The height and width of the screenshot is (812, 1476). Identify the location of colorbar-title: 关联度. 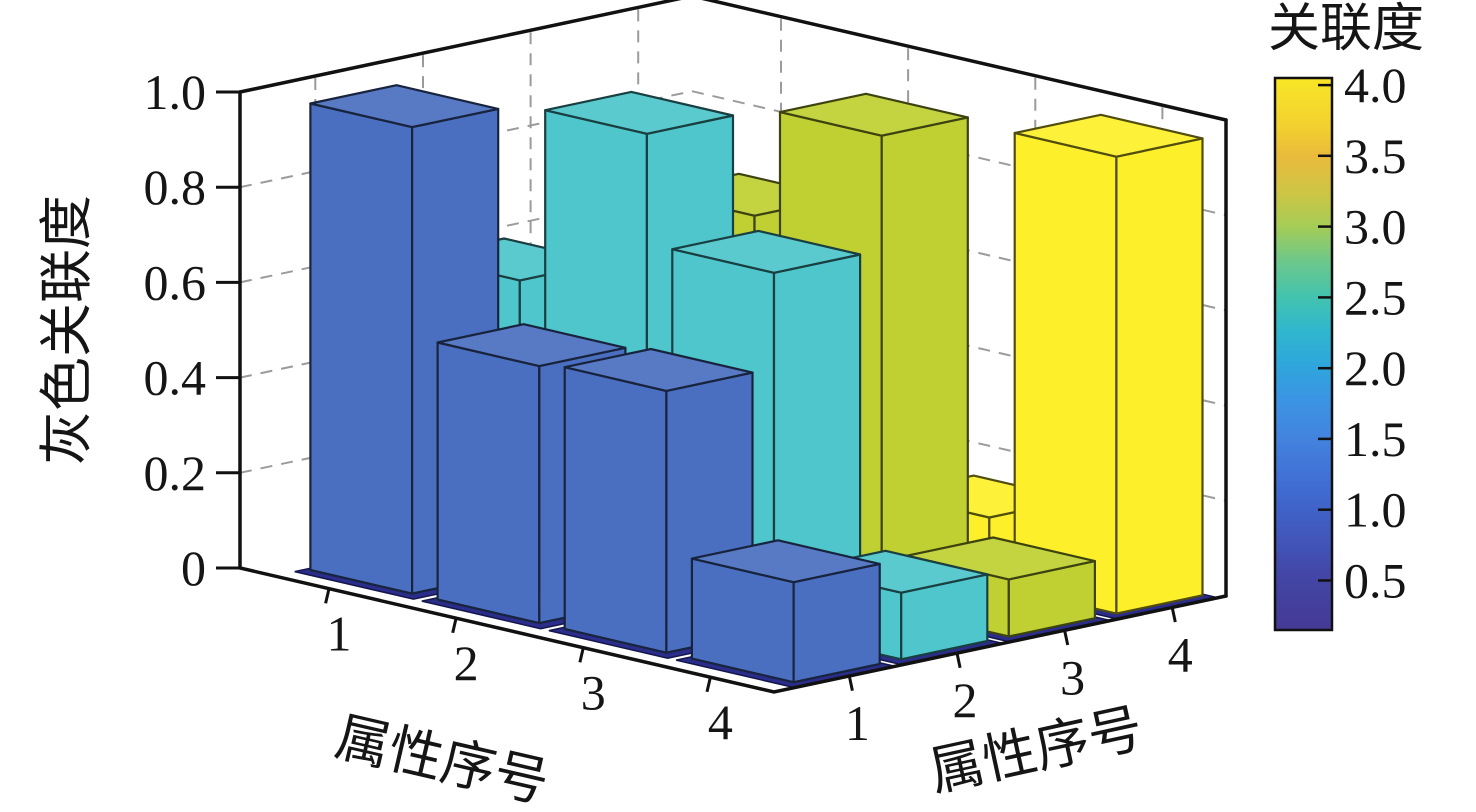
(1346, 29).